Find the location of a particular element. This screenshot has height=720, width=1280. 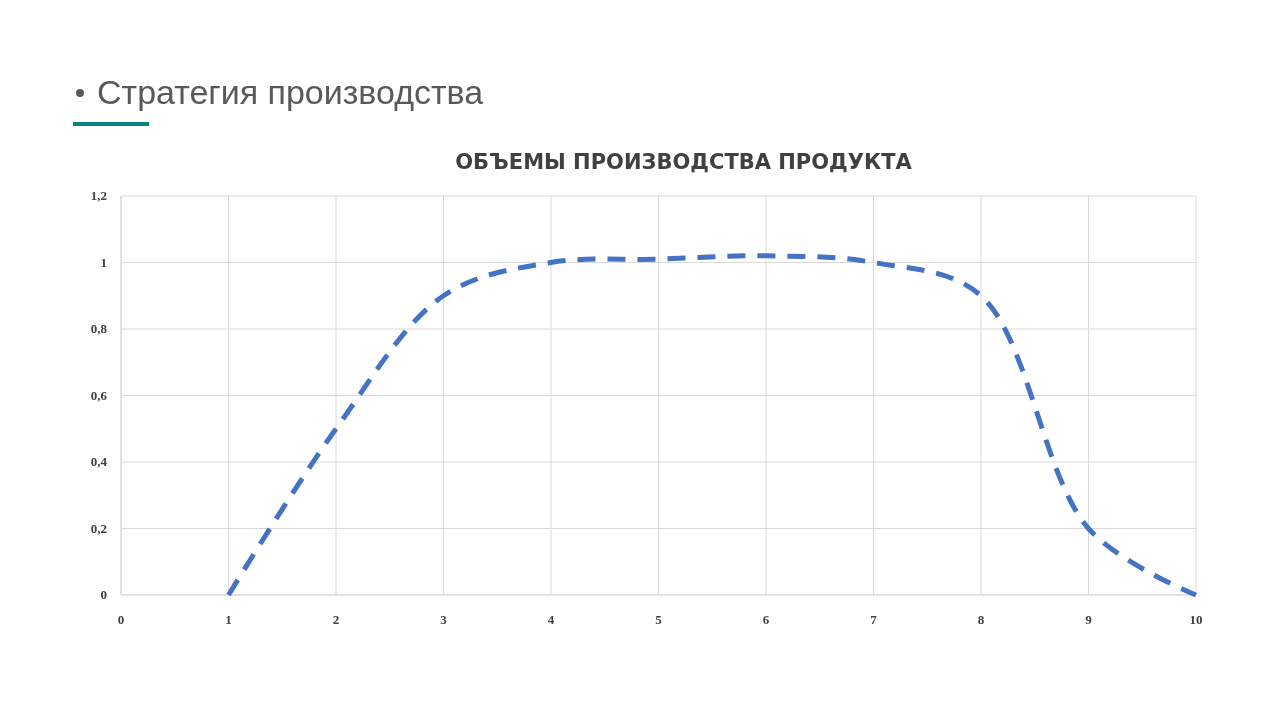

x-tick-label: 4 is located at coordinates (551, 619).